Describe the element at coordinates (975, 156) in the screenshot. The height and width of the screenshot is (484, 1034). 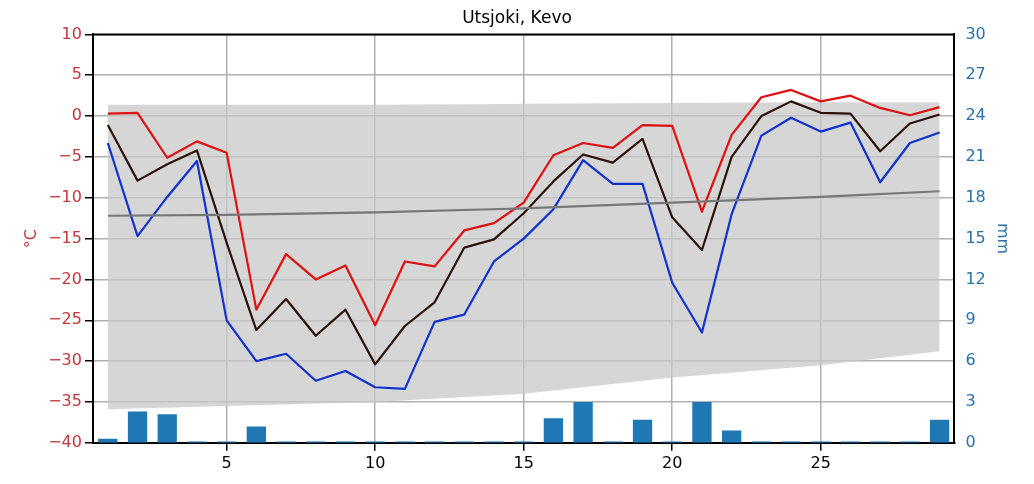
I see `y2-tick-label: 21` at that location.